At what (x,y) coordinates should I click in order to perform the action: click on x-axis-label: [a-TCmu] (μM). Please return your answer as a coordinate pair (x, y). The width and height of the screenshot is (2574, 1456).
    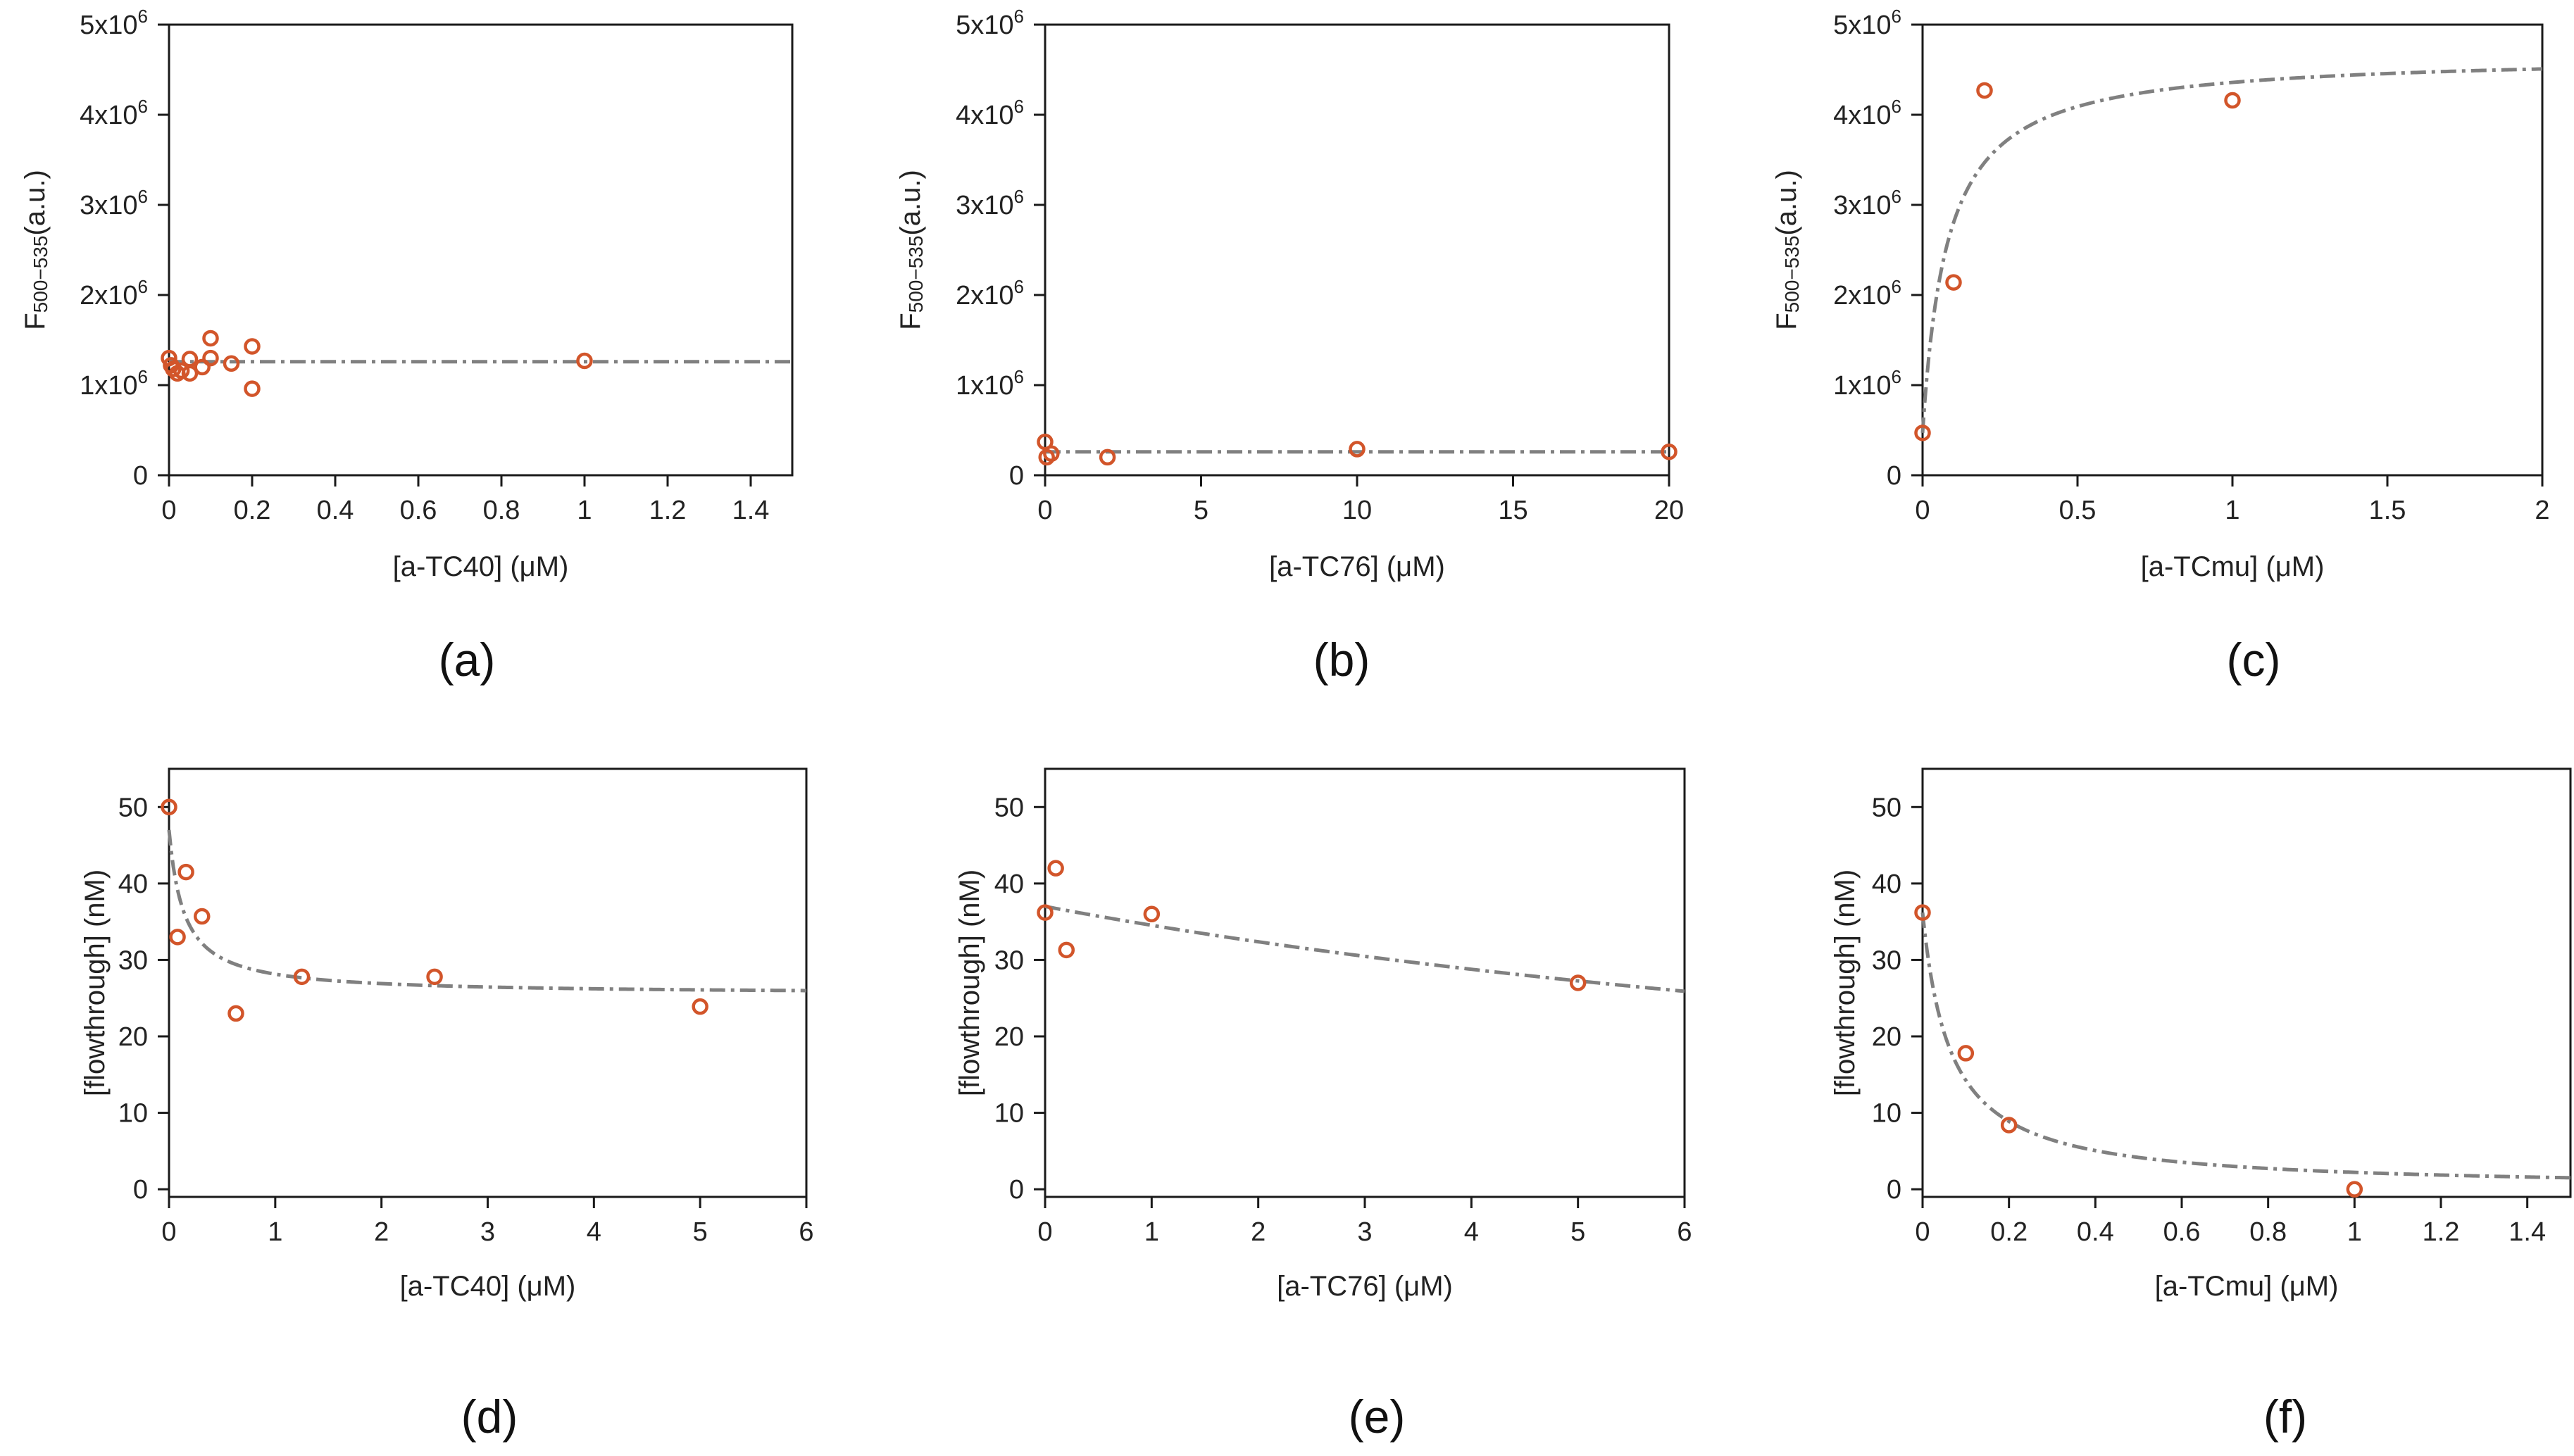
    Looking at the image, I should click on (2233, 566).